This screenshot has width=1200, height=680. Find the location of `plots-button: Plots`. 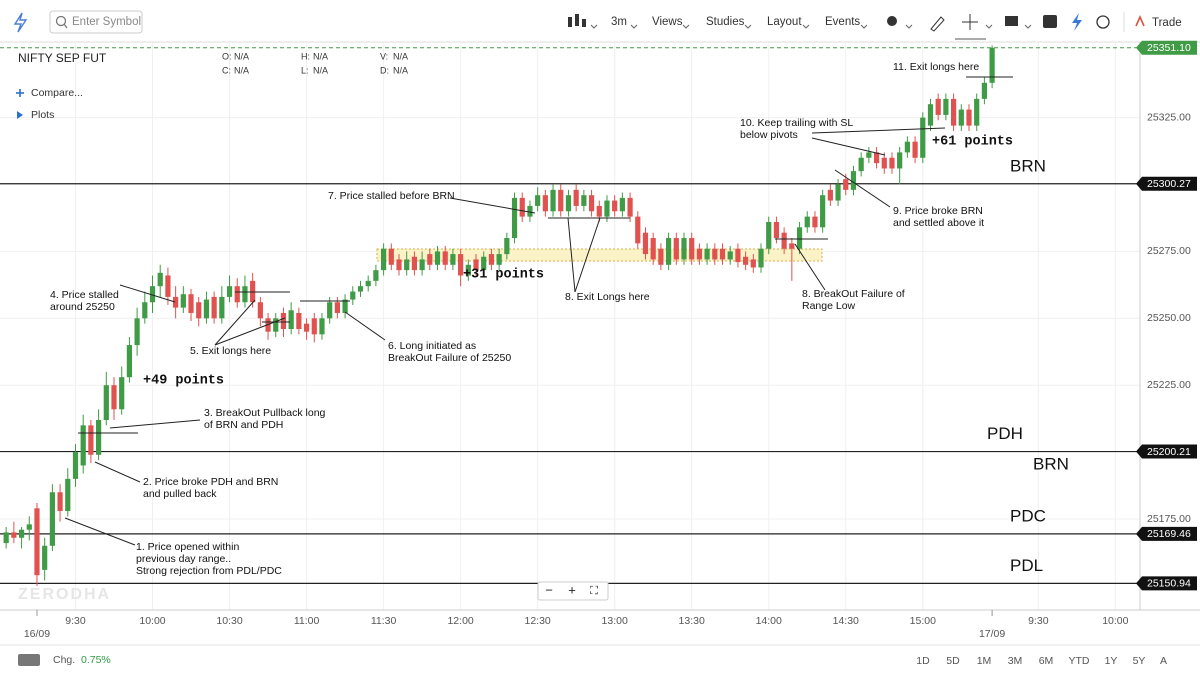

plots-button: Plots is located at coordinates (42, 115).